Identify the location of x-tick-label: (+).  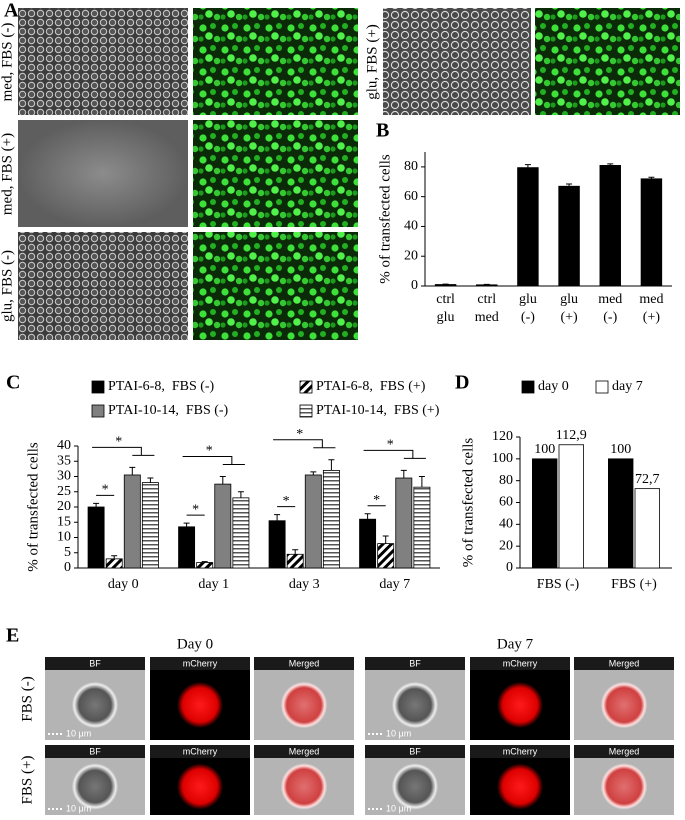
(652, 317).